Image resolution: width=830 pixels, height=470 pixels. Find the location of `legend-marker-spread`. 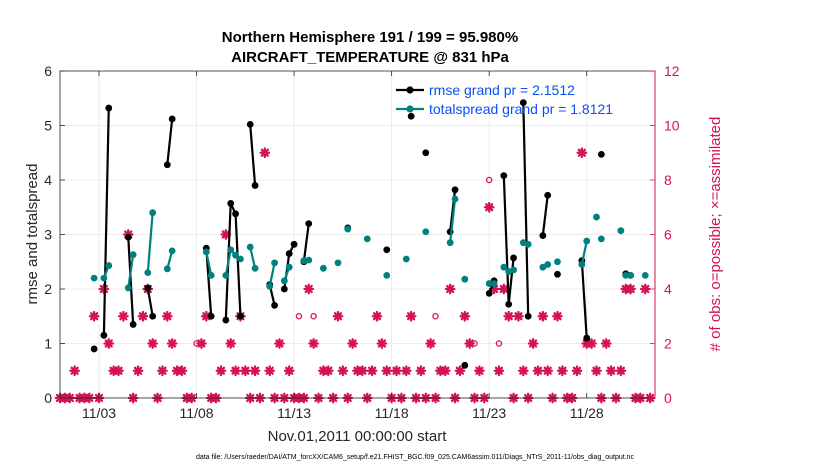

legend-marker-spread is located at coordinates (410, 109).